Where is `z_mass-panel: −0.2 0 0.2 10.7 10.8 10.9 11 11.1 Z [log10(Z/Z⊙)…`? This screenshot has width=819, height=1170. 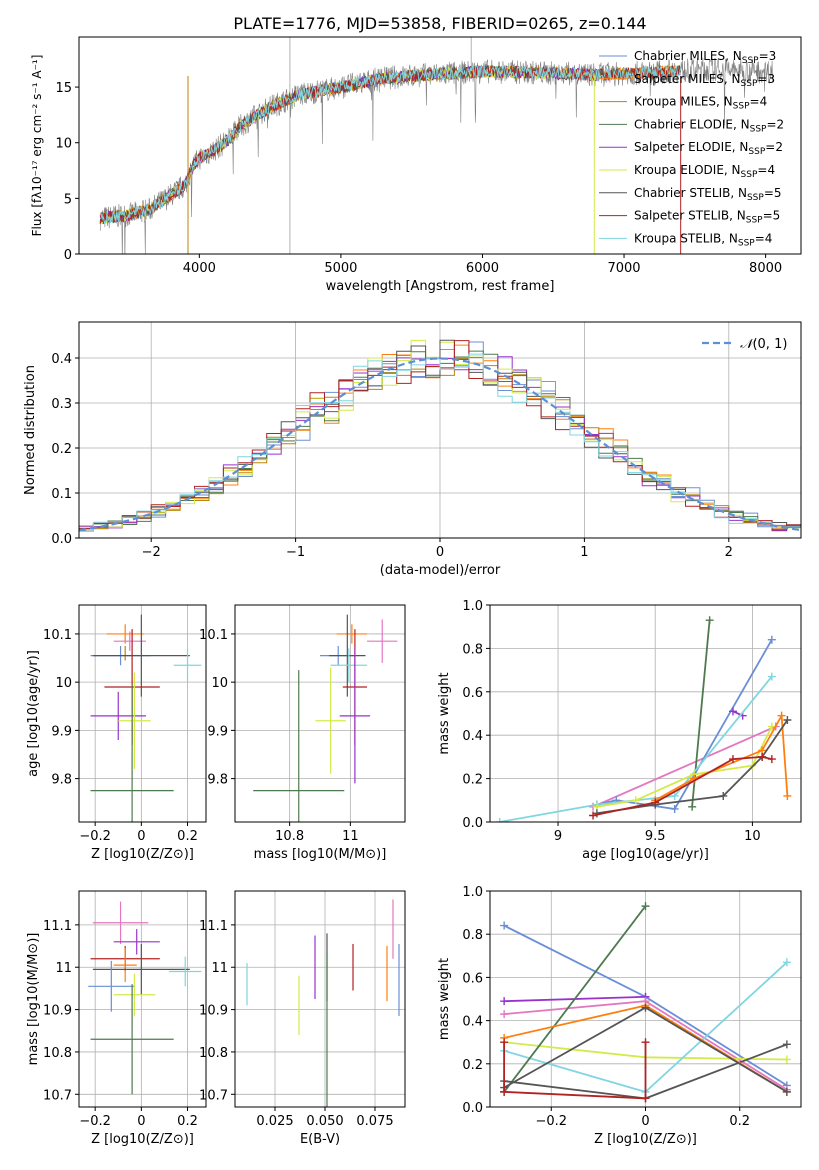
z_mass-panel: −0.2 0 0.2 10.7 10.8 10.9 11 11.1 Z [log10(Z/Z⊙)… is located at coordinates (116, 1018).